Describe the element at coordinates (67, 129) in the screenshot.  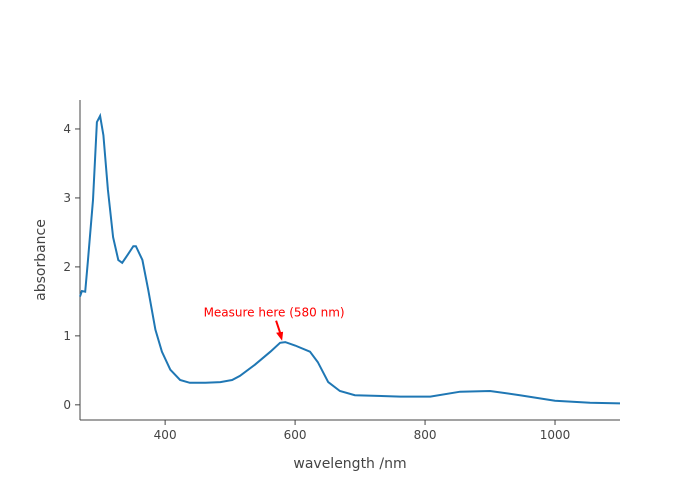
I see `y-tick-label: 4` at that location.